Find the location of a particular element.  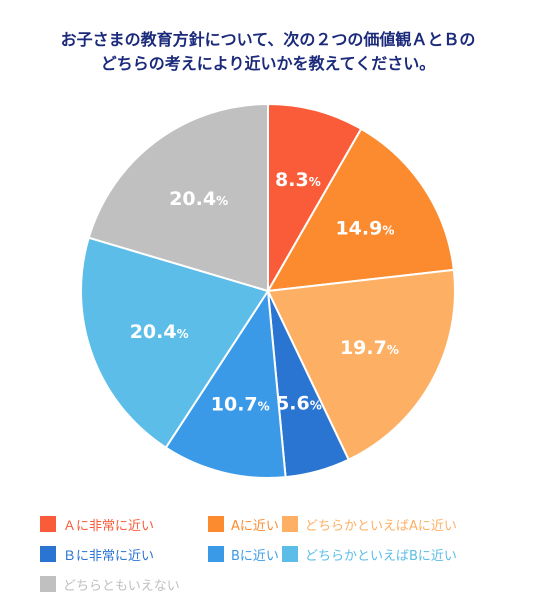

legend-label: Ａに非常に近い is located at coordinates (109, 526).